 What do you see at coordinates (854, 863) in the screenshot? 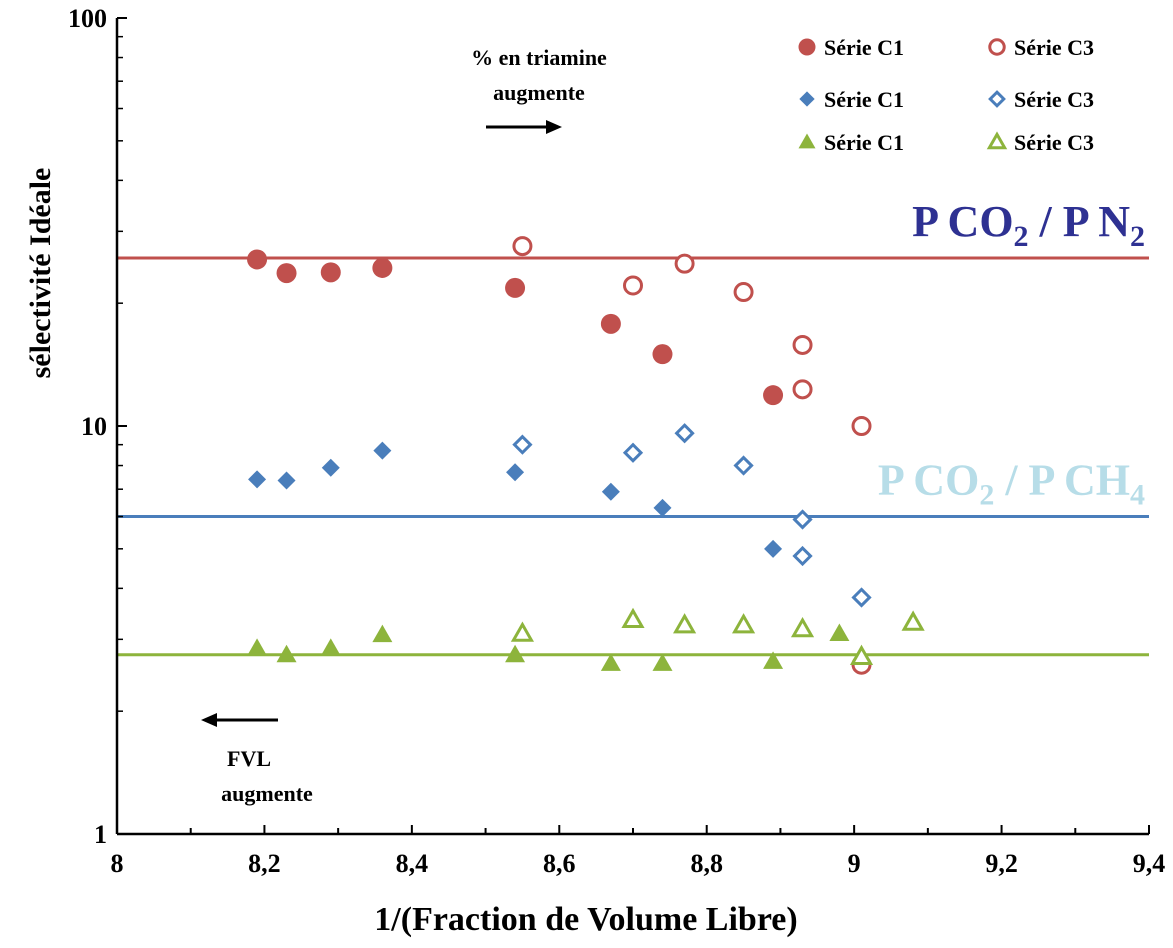
I see `x-tick-label: 9` at bounding box center [854, 863].